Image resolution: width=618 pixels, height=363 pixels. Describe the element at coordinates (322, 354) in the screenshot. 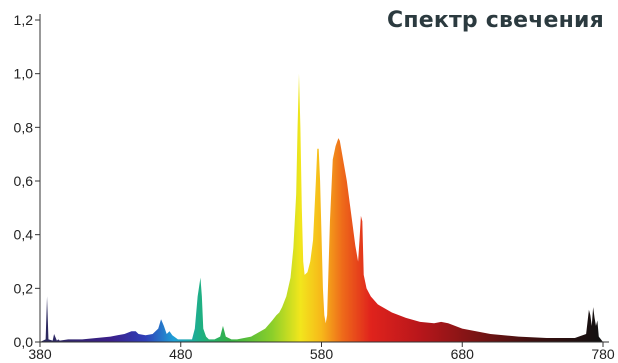

I see `x-tick-label: 580` at that location.